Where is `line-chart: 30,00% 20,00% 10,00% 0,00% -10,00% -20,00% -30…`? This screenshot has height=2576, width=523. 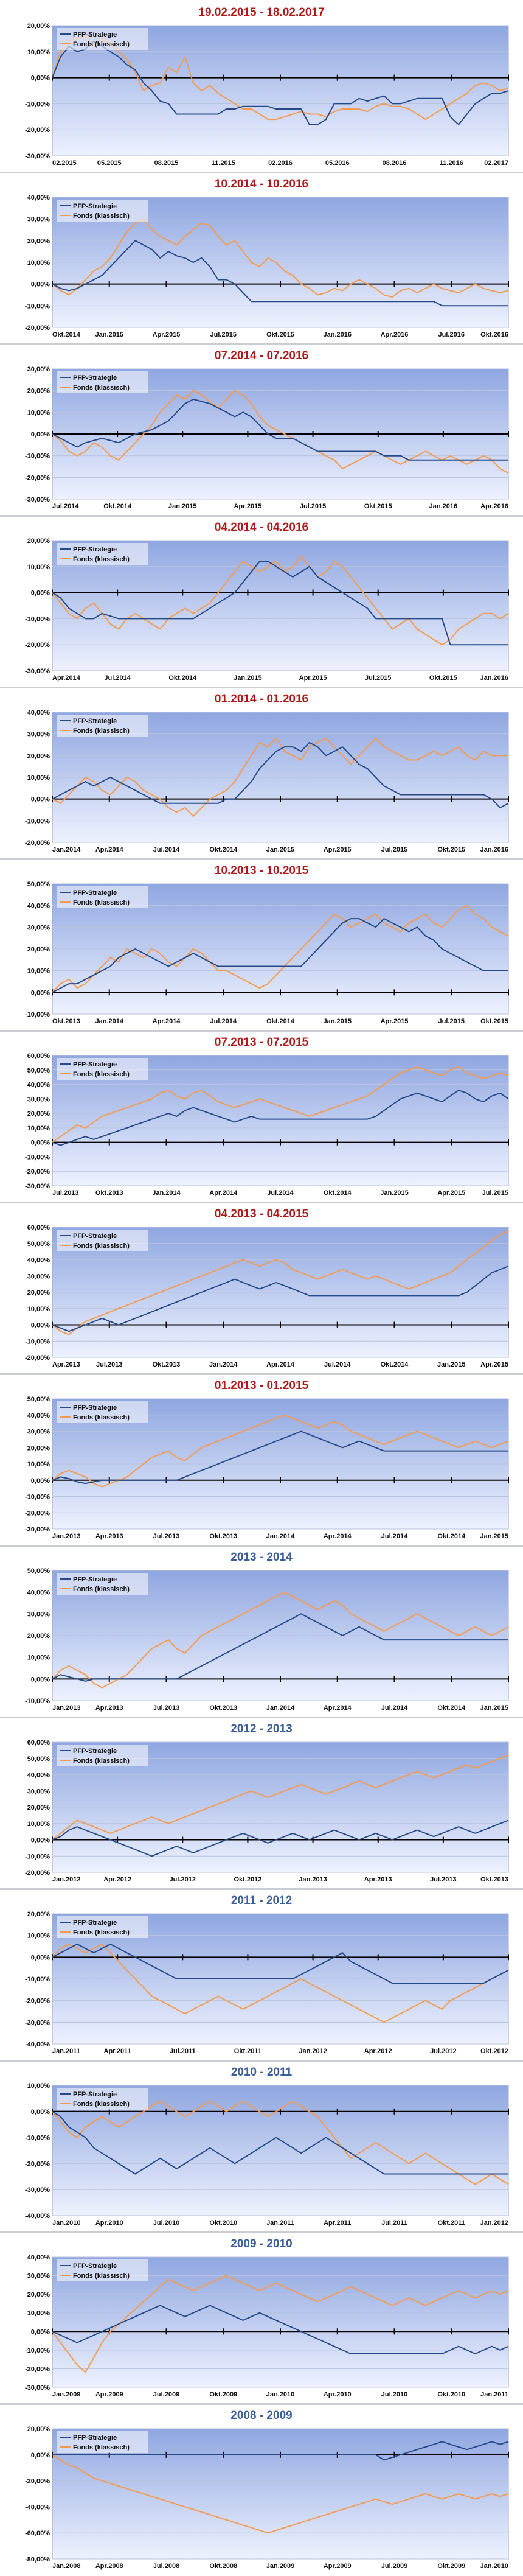 line-chart: 30,00% 20,00% 10,00% 0,00% -10,00% -20,00% -30… is located at coordinates (267, 438).